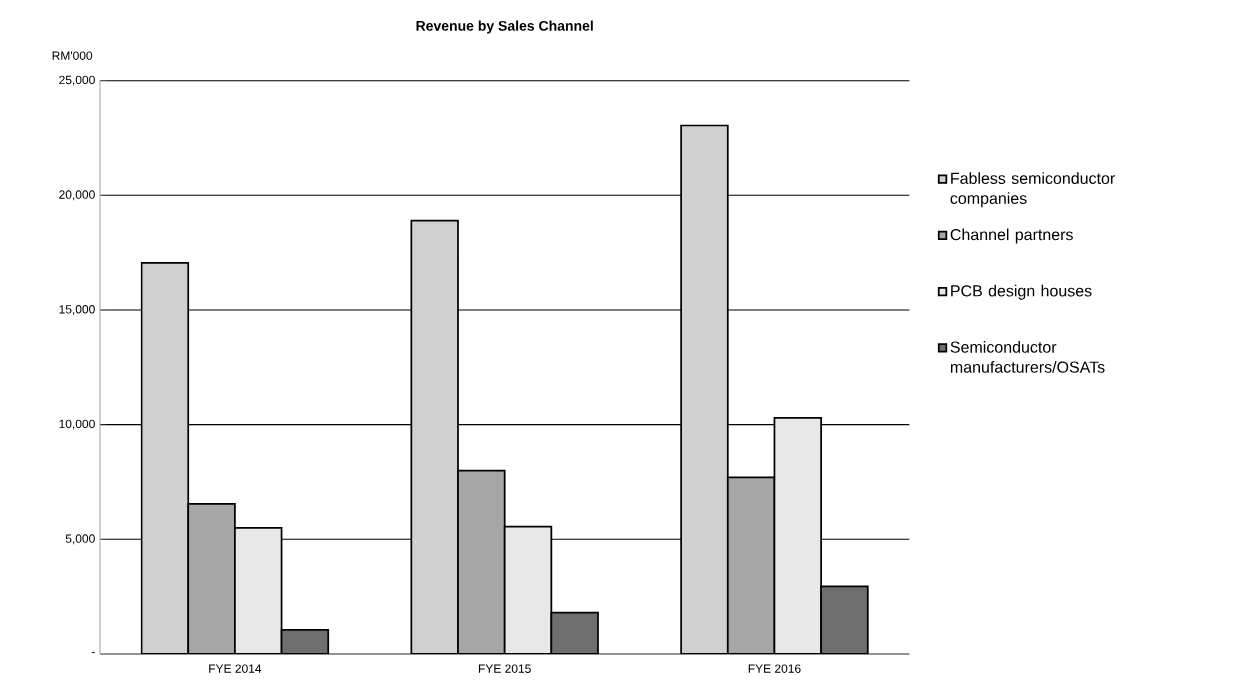  Describe the element at coordinates (72, 55) in the screenshot. I see `y-axis-title: RM'000` at that location.